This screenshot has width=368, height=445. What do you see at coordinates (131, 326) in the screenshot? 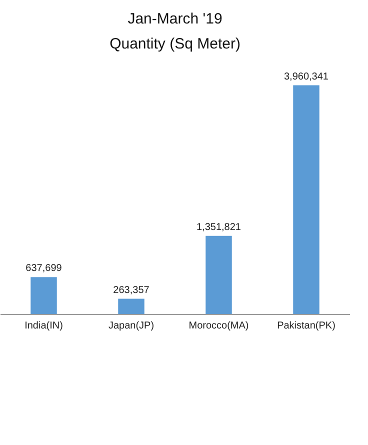
I see `x-tick-label: Japan(JP)` at bounding box center [131, 326].